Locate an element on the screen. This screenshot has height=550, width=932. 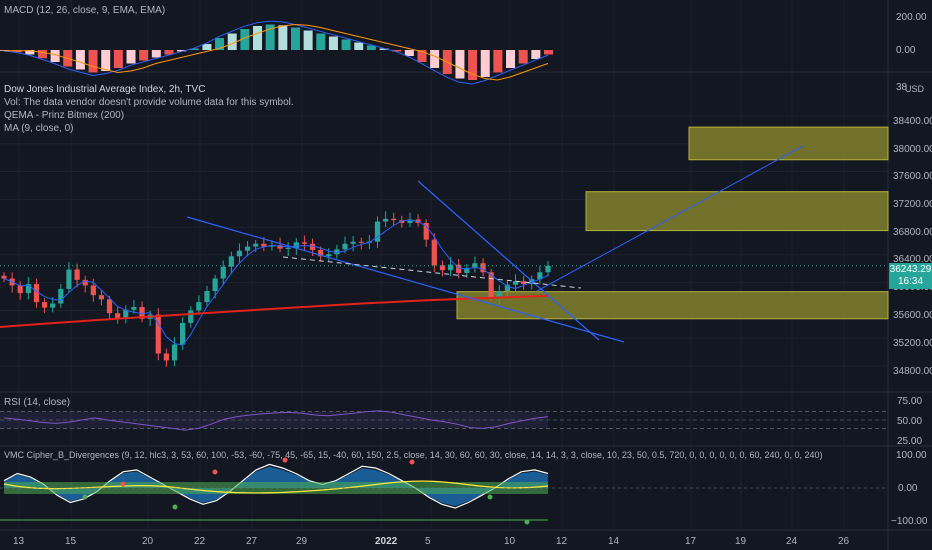
cipher-axis-0: 0.00 is located at coordinates (908, 488).